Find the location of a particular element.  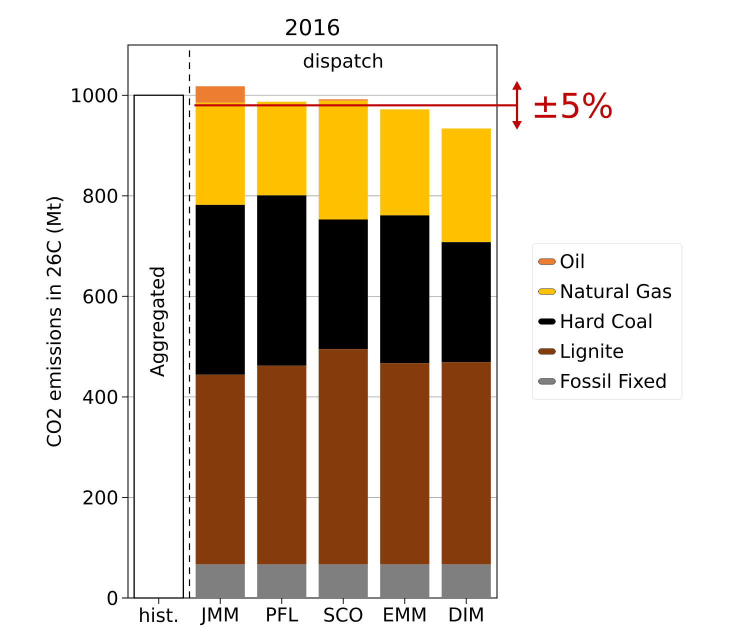

legend-label: Natural Gas is located at coordinates (617, 291).